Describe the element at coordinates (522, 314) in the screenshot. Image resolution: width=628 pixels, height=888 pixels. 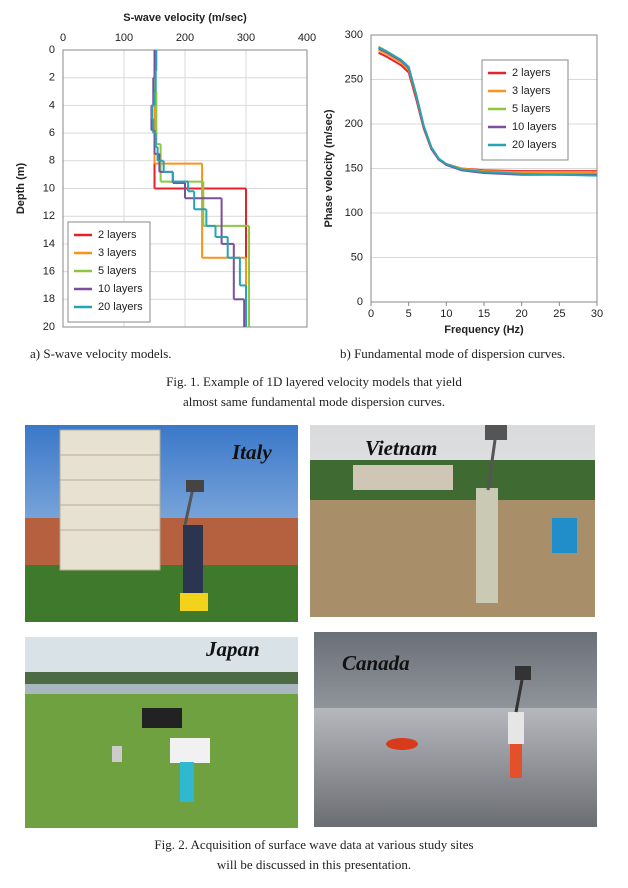
I see `x-tick-label: 20` at that location.